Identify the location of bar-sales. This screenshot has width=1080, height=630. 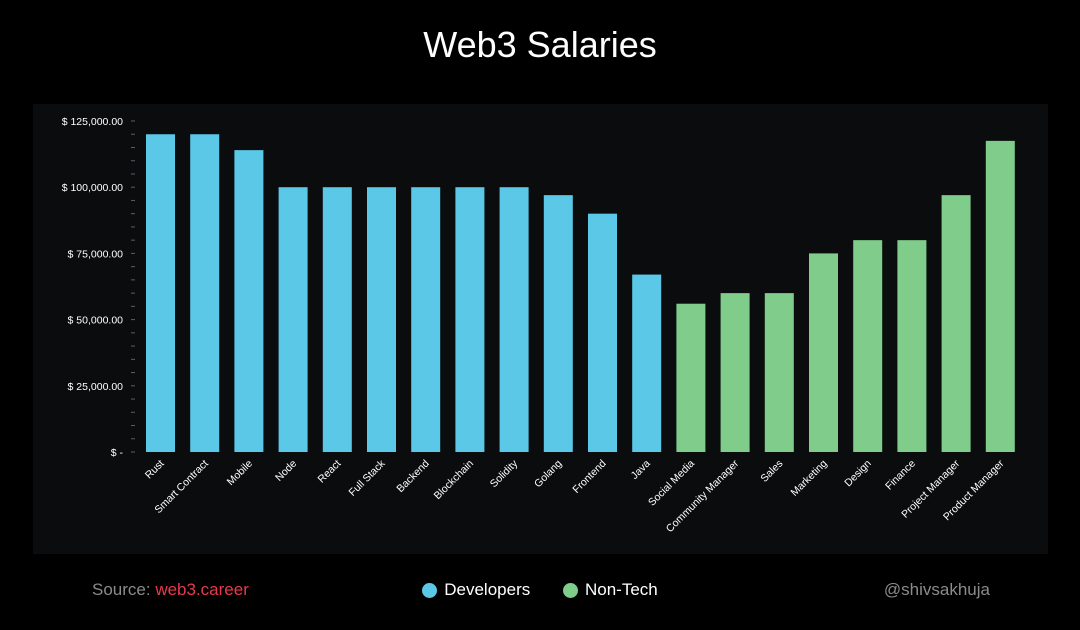
(779, 372).